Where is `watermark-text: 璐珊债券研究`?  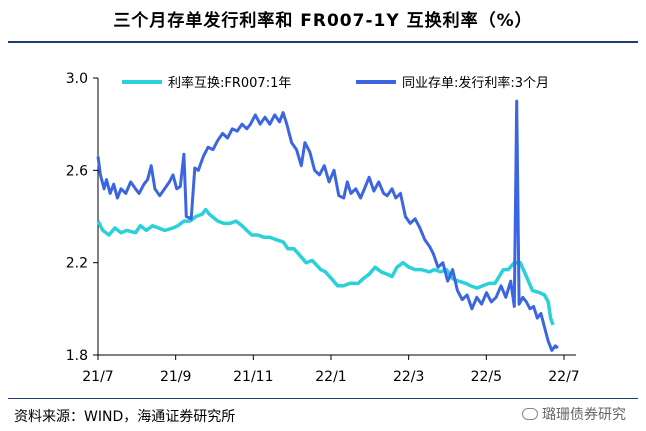 watermark-text: 璐珊债券研究 is located at coordinates (584, 415).